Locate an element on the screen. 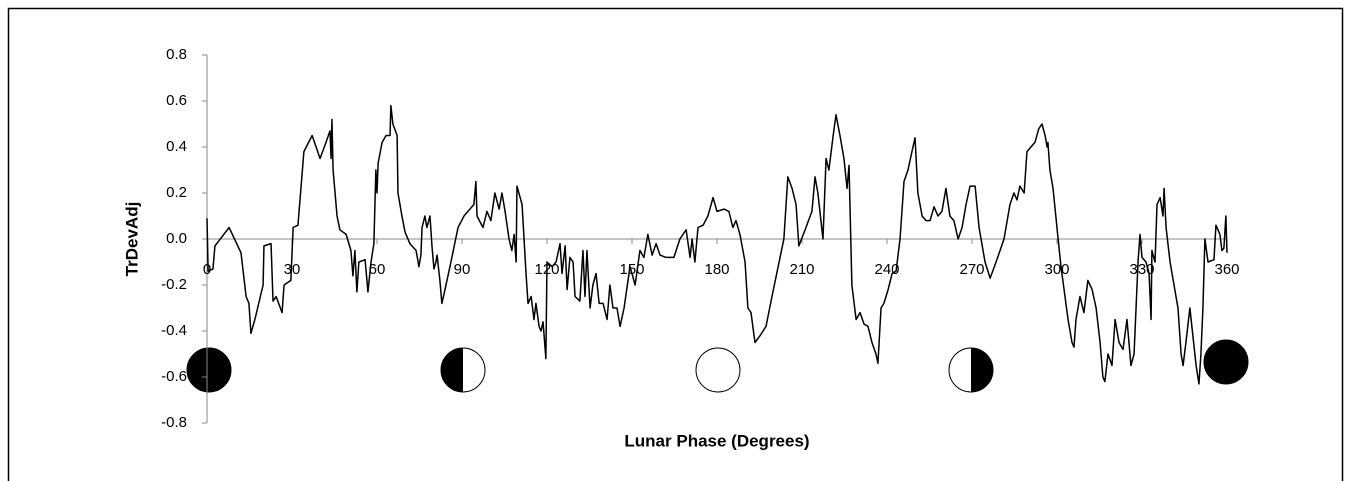 This screenshot has height=481, width=1351. full-moon is located at coordinates (718, 370).